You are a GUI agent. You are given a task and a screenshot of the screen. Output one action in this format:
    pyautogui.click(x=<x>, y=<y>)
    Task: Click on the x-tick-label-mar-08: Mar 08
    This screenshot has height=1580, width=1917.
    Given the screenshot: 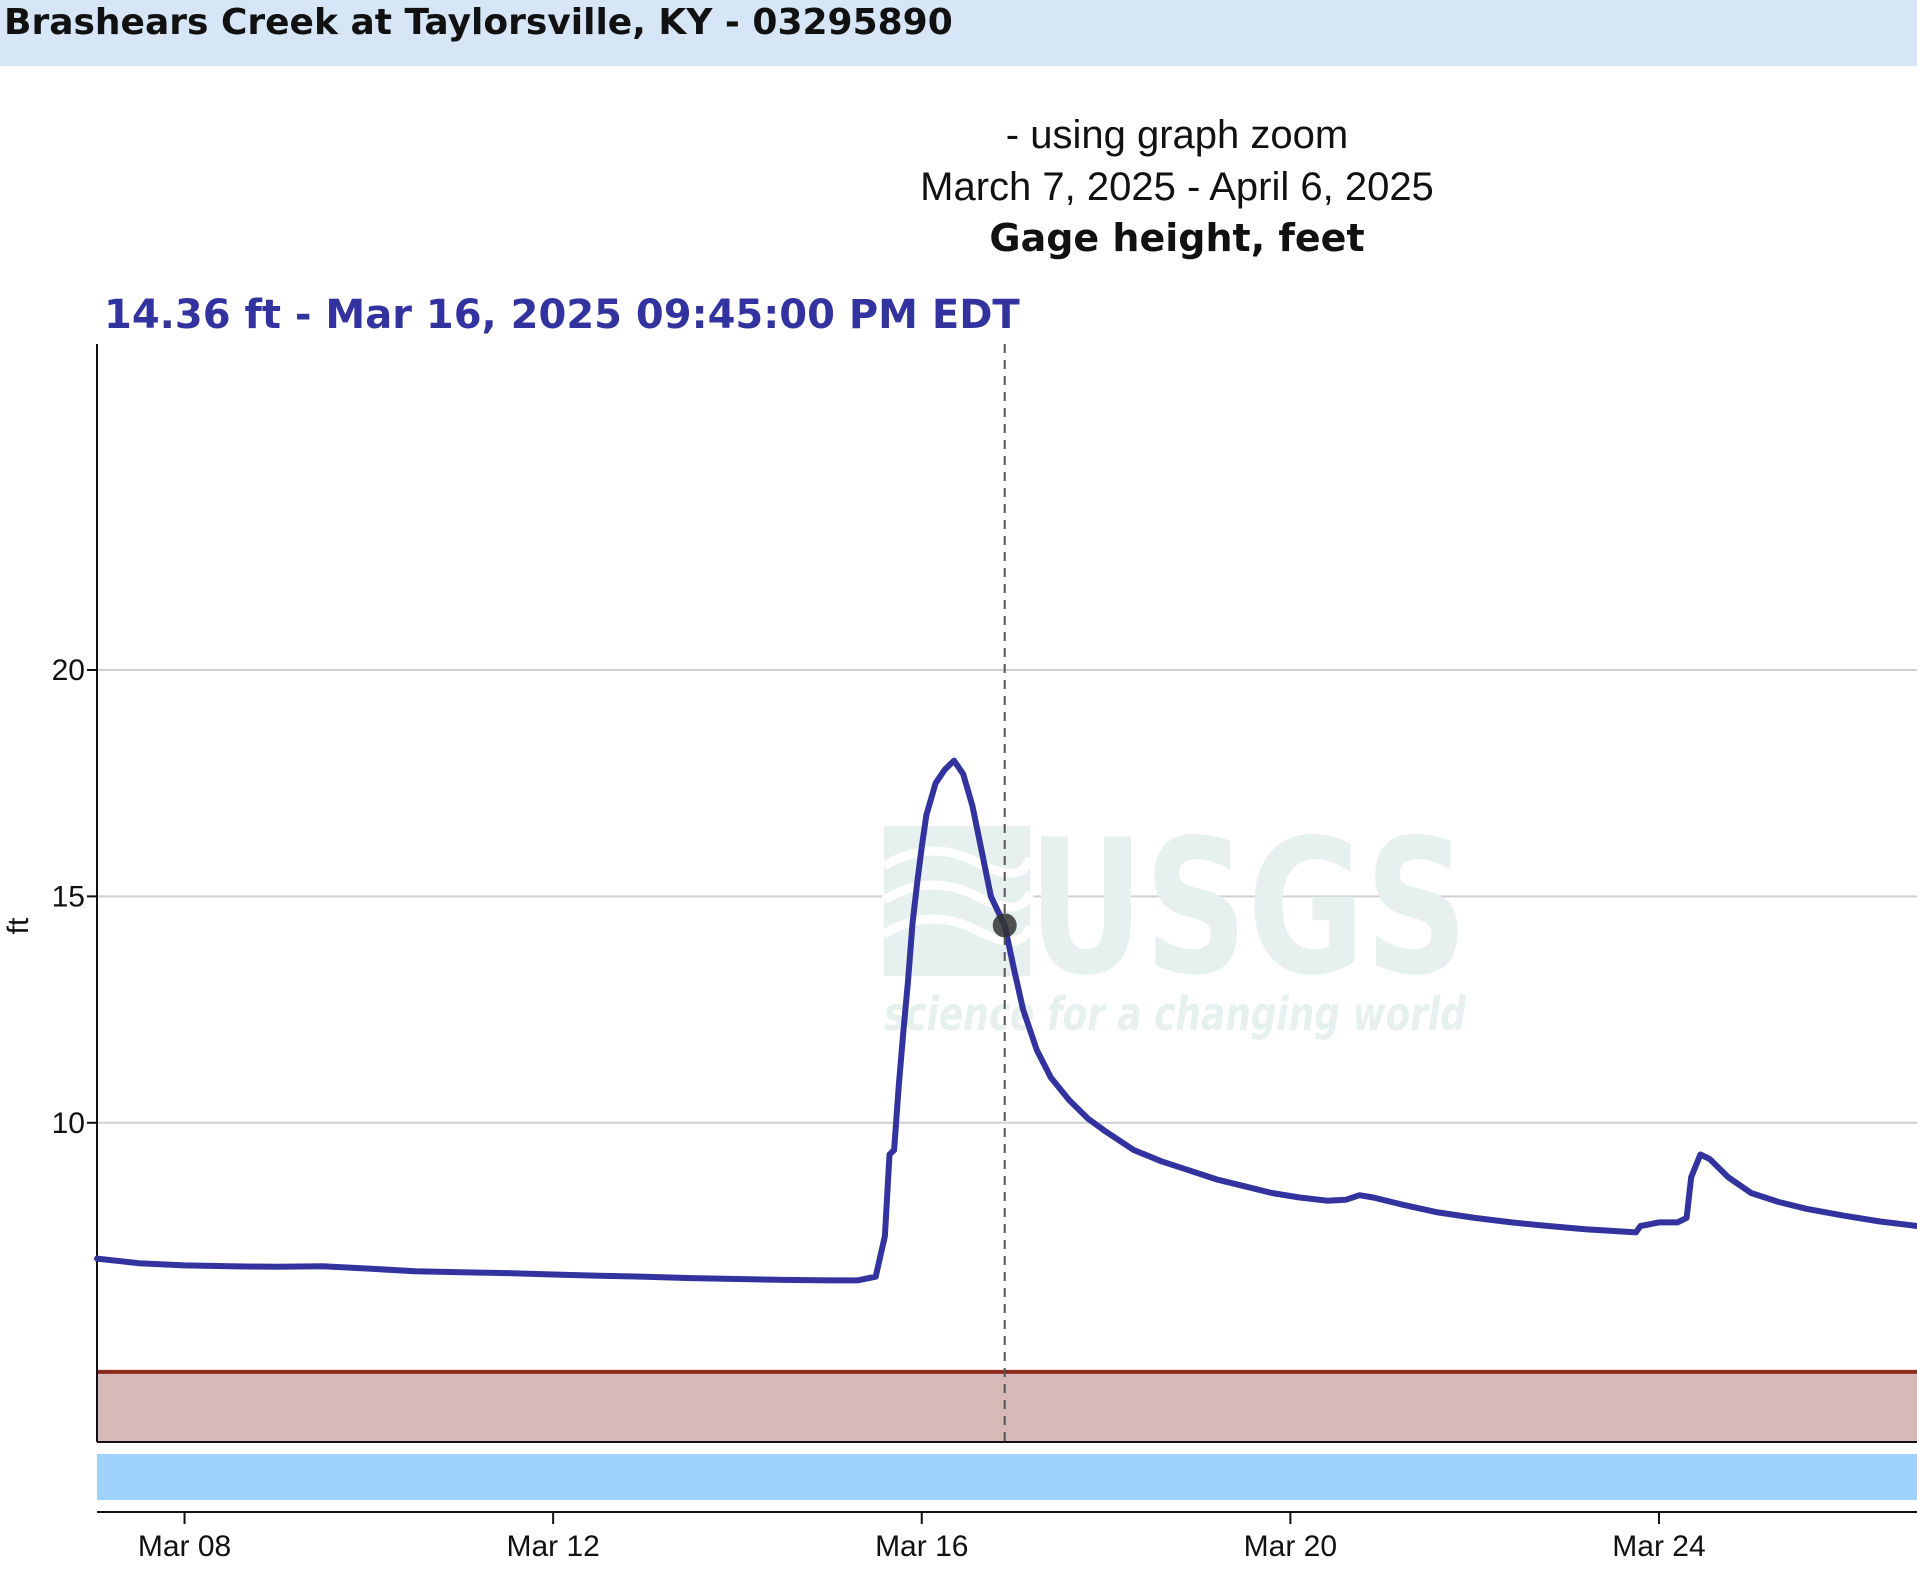 What is the action you would take?
    pyautogui.click(x=184, y=1546)
    